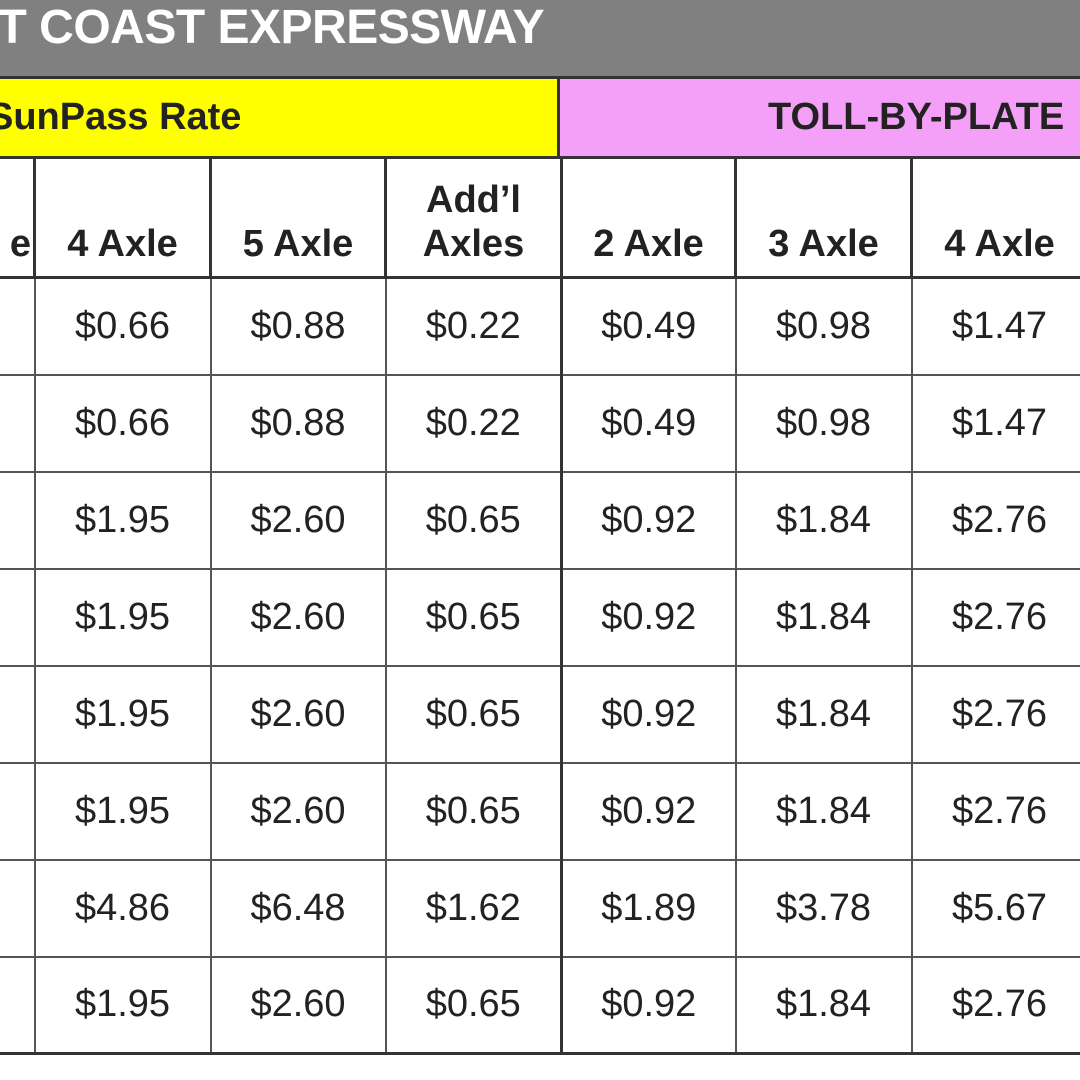 The image size is (1080, 1080). Describe the element at coordinates (823, 908) in the screenshot. I see `rate-cell: $3.78` at that location.